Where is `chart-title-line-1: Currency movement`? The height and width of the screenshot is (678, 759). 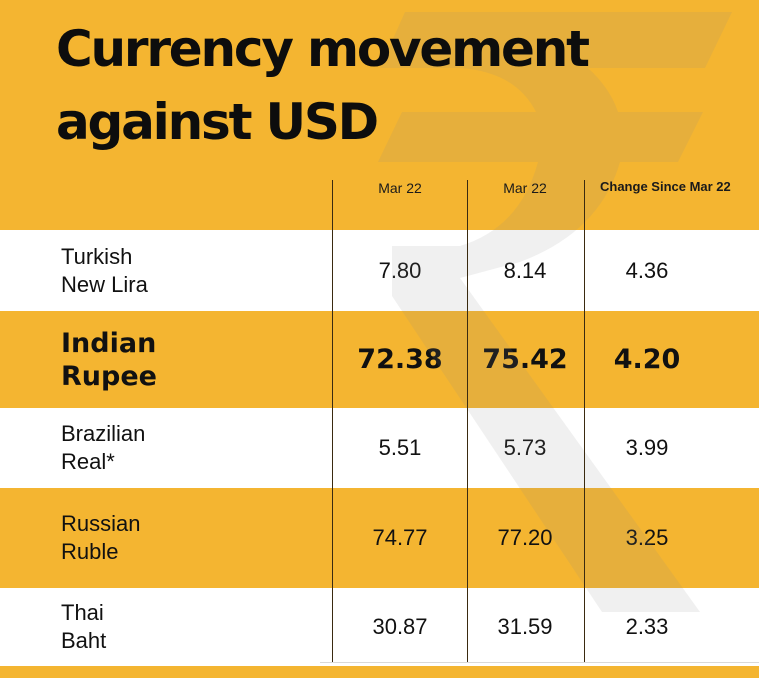 chart-title-line-1: Currency movement is located at coordinates (323, 49).